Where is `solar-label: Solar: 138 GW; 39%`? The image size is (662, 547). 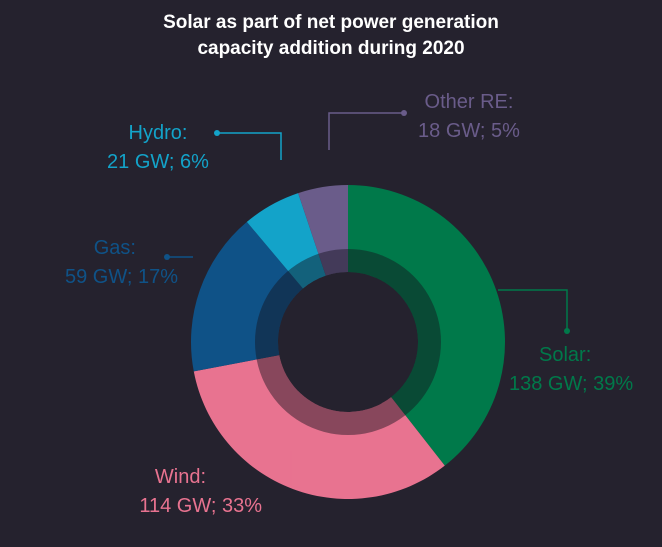 solar-label: Solar: 138 GW; 39% is located at coordinates (571, 370).